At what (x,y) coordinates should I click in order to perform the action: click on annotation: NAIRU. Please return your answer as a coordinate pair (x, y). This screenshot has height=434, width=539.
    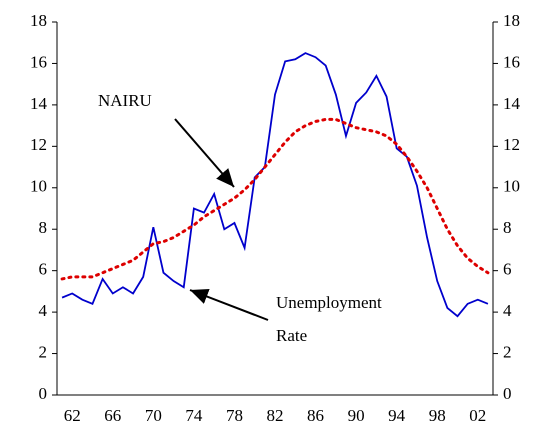
    Looking at the image, I should click on (125, 100).